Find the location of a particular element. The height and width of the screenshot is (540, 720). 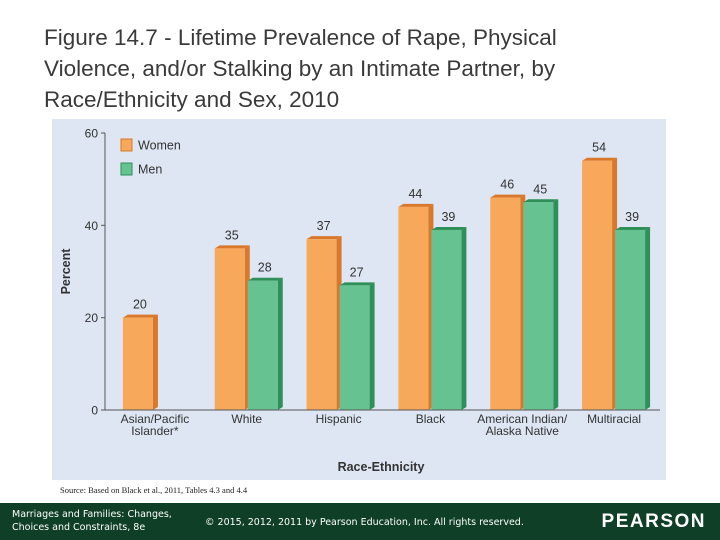

legend-label-men: Men is located at coordinates (150, 170).